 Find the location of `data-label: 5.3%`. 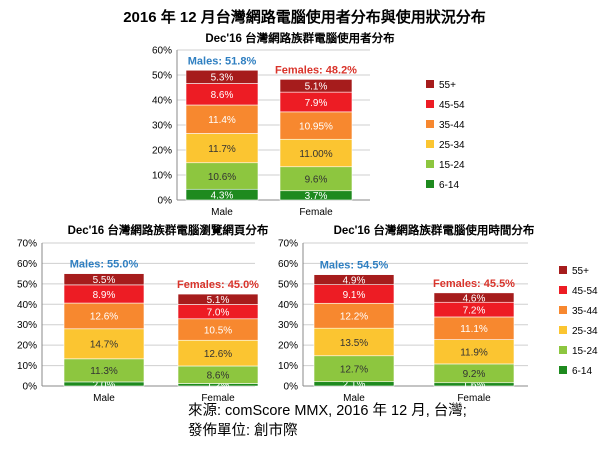

data-label: 5.3% is located at coordinates (222, 78).